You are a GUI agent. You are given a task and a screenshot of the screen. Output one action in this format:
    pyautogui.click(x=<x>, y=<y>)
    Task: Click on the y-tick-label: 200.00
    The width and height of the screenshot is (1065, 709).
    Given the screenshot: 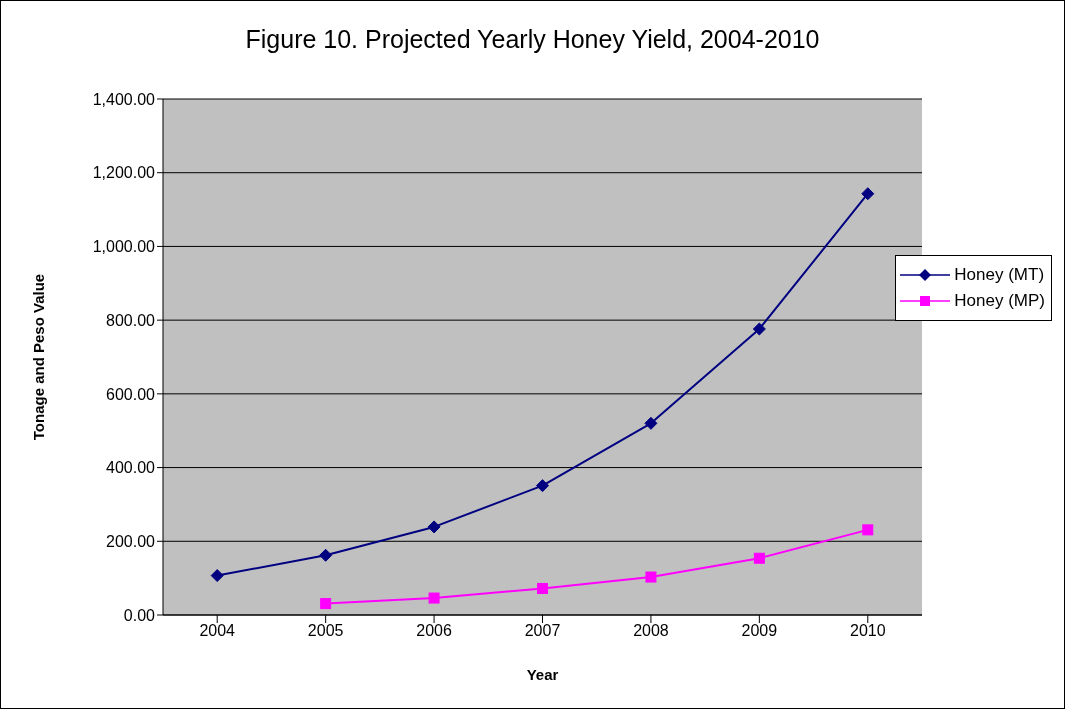 What is the action you would take?
    pyautogui.click(x=131, y=541)
    